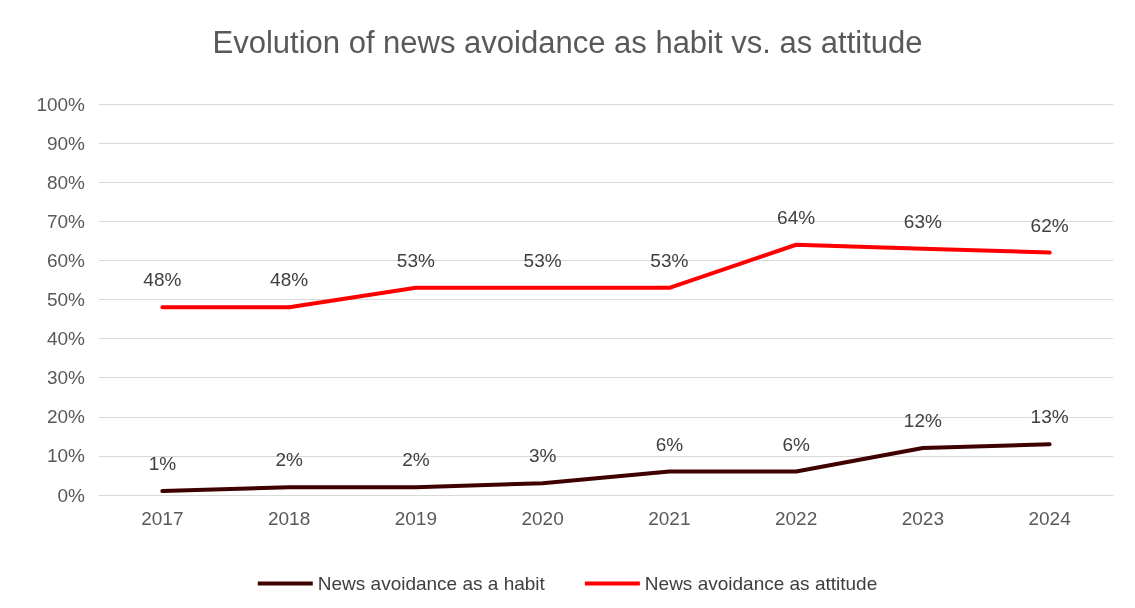 The image size is (1135, 608). Describe the element at coordinates (416, 518) in the screenshot. I see `x-tick-label: 2019` at that location.